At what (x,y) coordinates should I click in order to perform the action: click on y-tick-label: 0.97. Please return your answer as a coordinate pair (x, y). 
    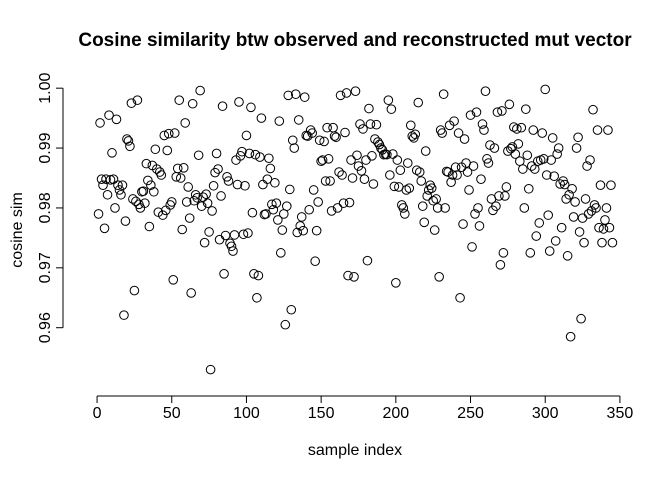
    Looking at the image, I should click on (45, 267).